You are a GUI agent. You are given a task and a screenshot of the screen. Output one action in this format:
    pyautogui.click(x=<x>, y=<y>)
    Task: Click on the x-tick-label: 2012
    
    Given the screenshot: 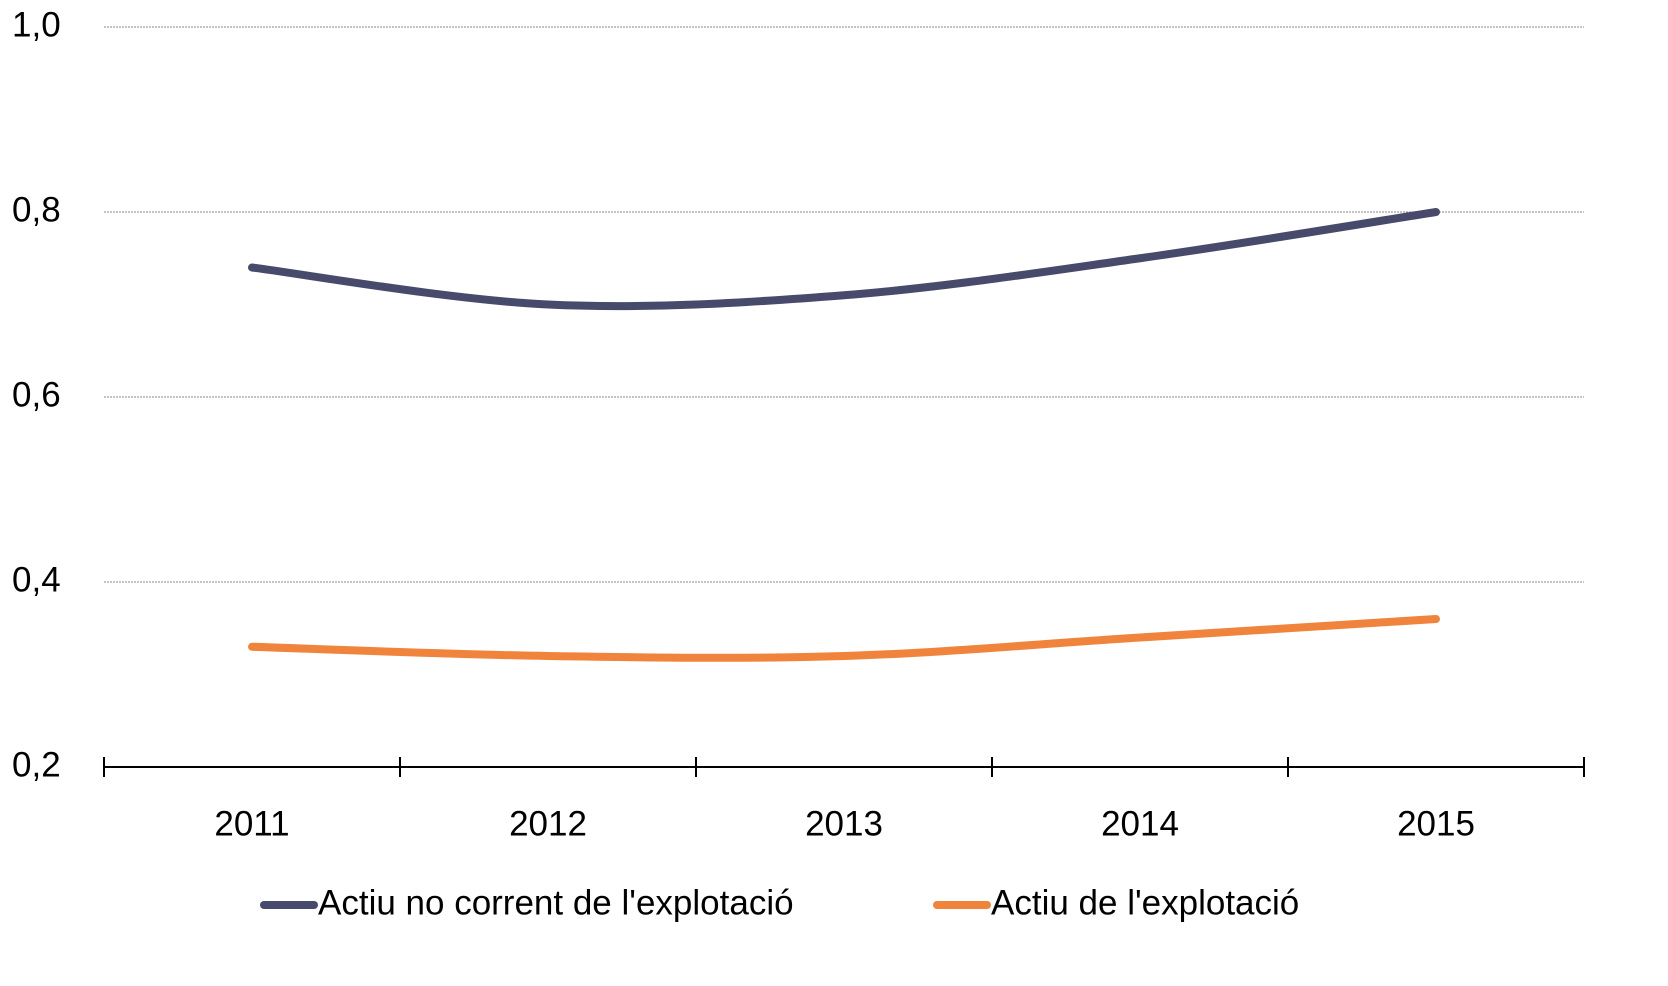 What is the action you would take?
    pyautogui.click(x=548, y=823)
    